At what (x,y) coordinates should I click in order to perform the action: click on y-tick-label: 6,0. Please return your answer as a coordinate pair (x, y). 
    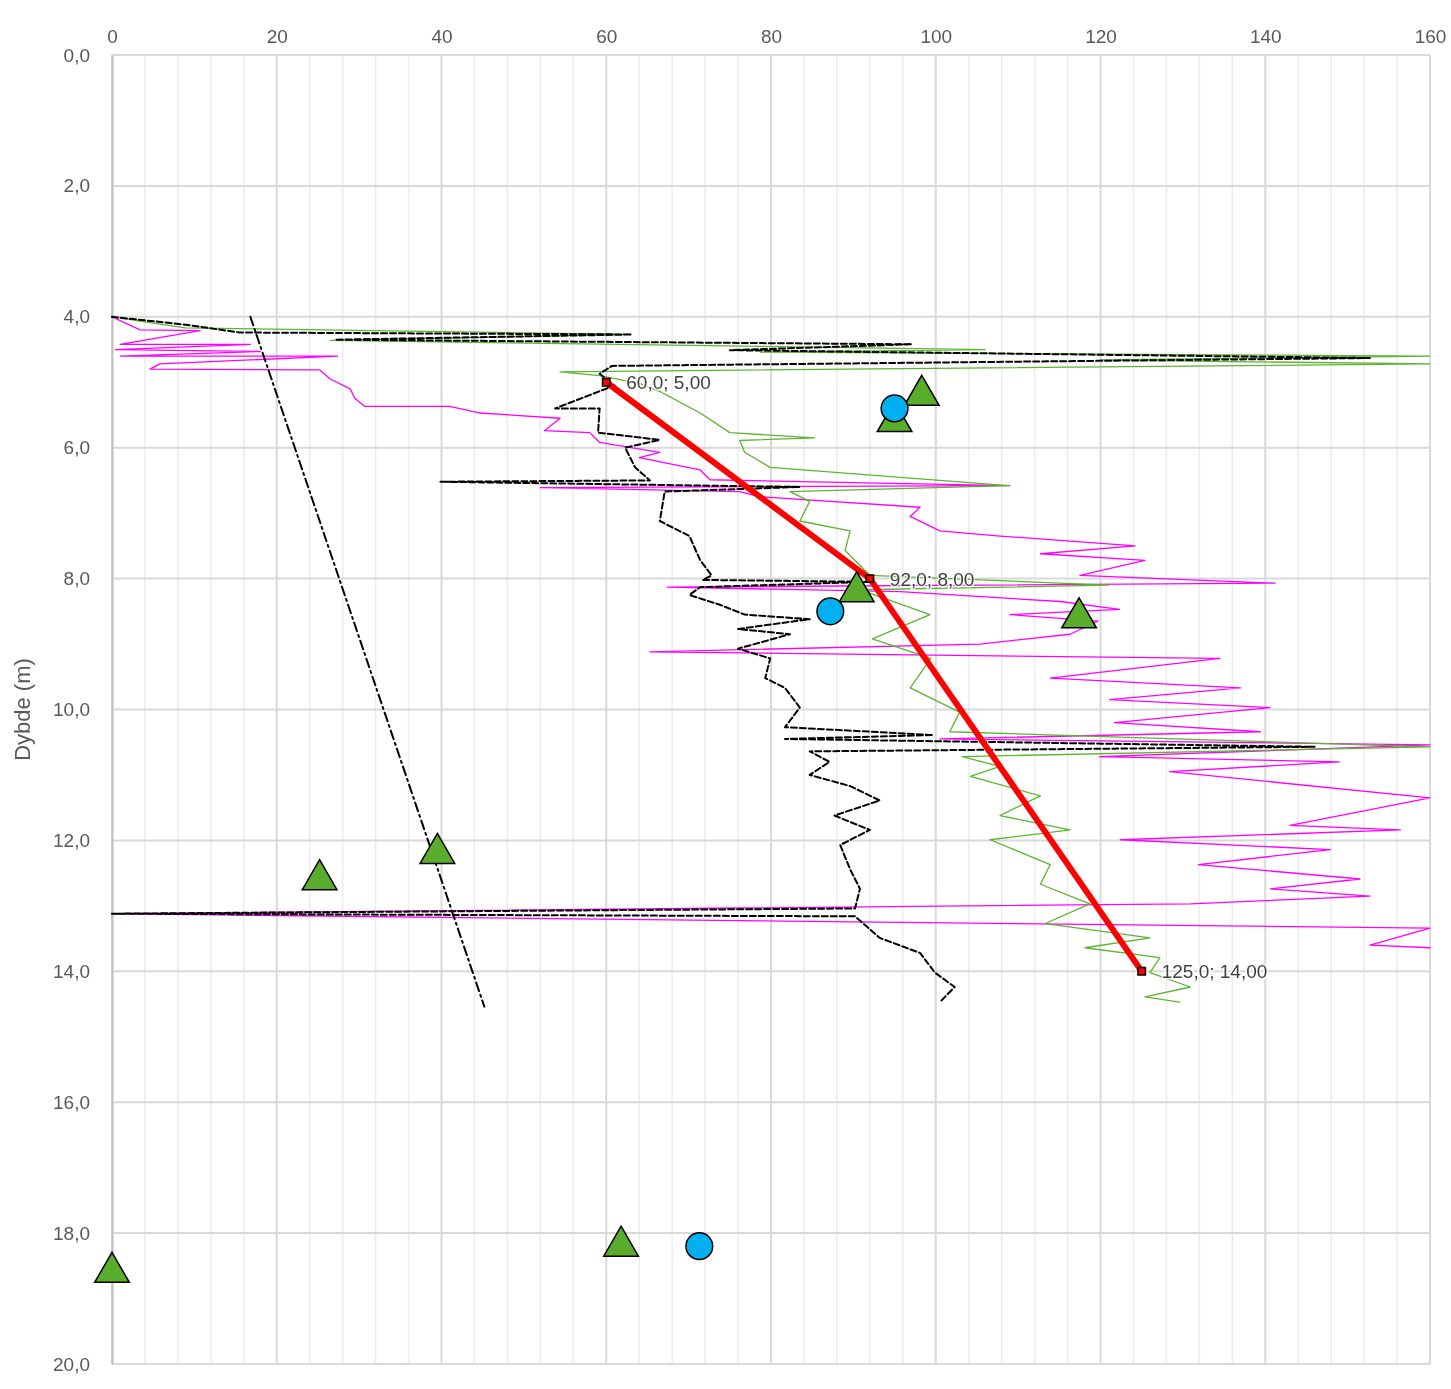
    Looking at the image, I should click on (76, 448).